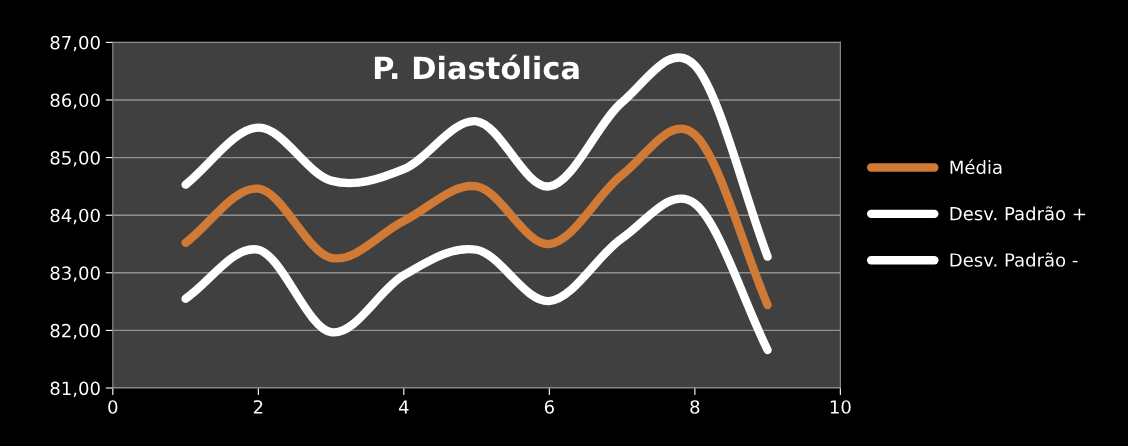 The height and width of the screenshot is (446, 1128). Describe the element at coordinates (75, 159) in the screenshot. I see `y-tick-label: 85,00` at that location.